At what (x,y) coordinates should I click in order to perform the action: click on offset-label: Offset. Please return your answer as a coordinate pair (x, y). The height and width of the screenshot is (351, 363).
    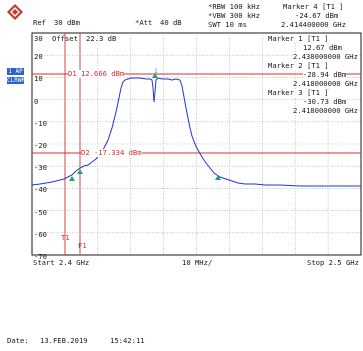
    Looking at the image, I should click on (65, 38).